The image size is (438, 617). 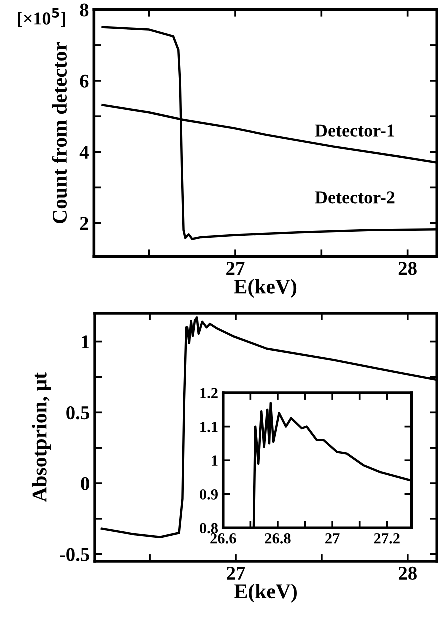 What do you see at coordinates (84, 10) in the screenshot?
I see `y-tick-label: 8` at bounding box center [84, 10].